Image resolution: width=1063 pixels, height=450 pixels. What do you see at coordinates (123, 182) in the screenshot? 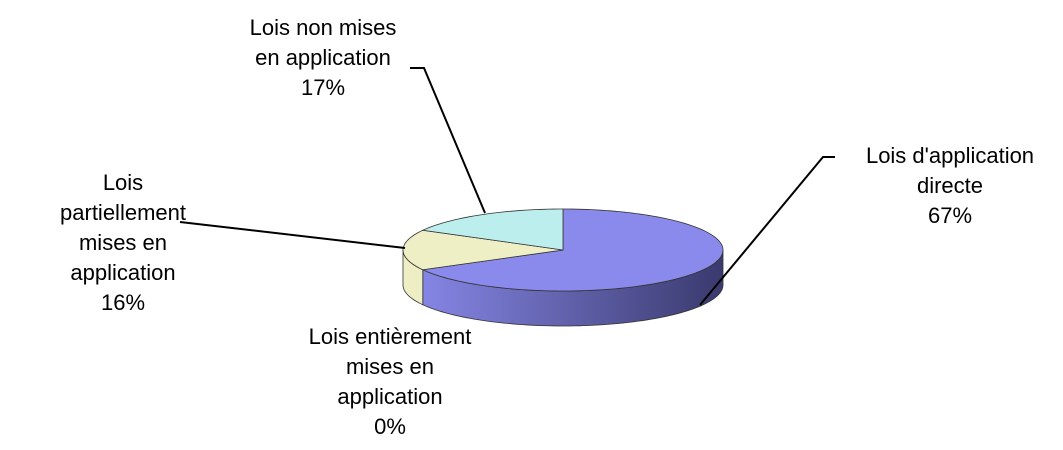
I see `label-line: Lois` at bounding box center [123, 182].